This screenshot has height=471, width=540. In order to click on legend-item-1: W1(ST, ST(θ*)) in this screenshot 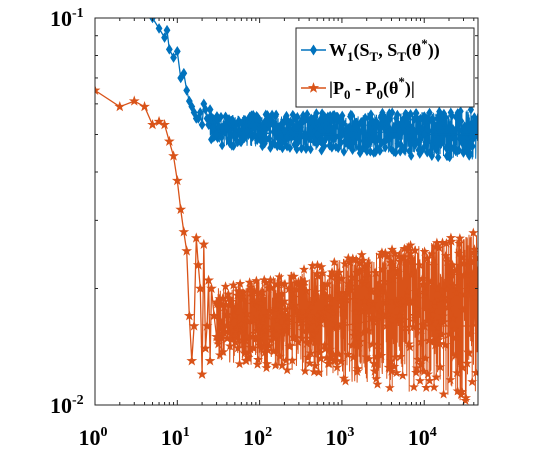, I will do `click(370, 50)`.